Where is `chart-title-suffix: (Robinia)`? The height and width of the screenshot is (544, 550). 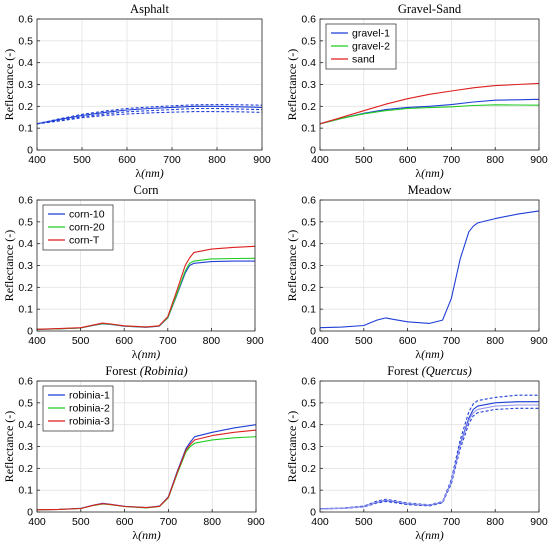
chart-title-suffix: (Robinia) is located at coordinates (164, 371).